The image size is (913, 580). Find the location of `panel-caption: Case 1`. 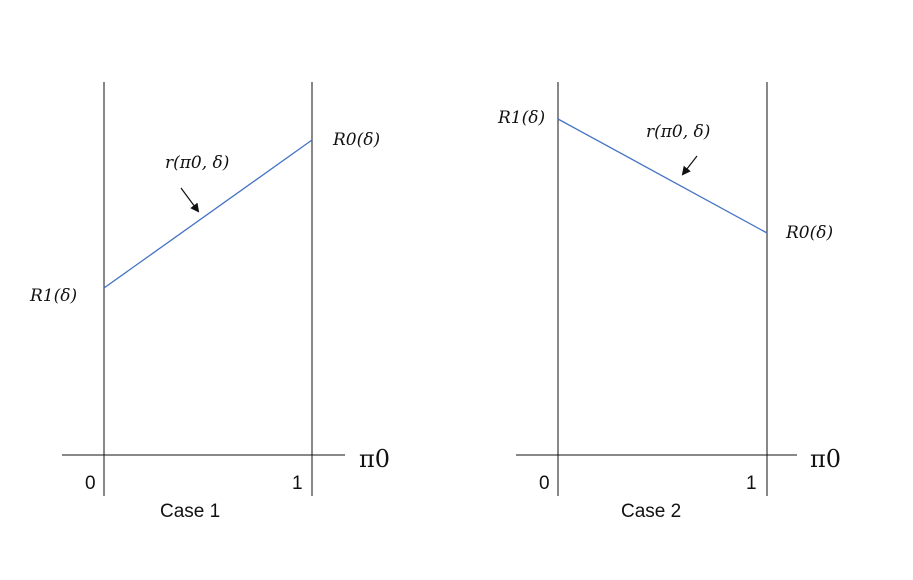

panel-caption: Case 1 is located at coordinates (190, 511).